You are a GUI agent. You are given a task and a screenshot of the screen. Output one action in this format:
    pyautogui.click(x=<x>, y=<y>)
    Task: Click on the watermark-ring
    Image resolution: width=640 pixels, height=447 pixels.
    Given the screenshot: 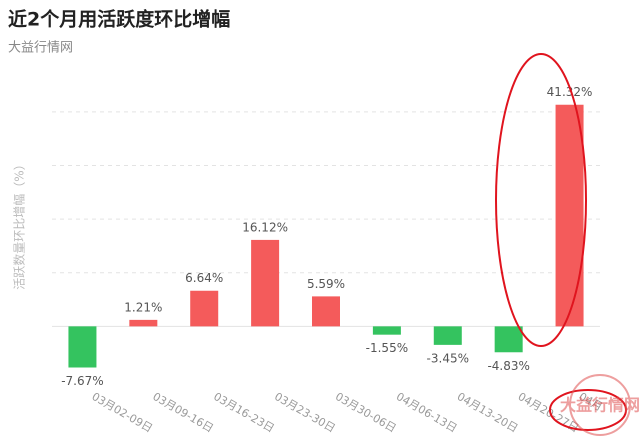 What is the action you would take?
    pyautogui.click(x=600, y=405)
    